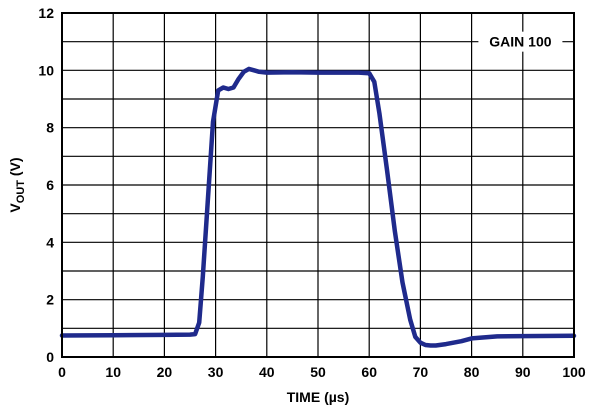 This screenshot has width=596, height=414. I want to click on y-tick-label: 8, so click(50, 128).